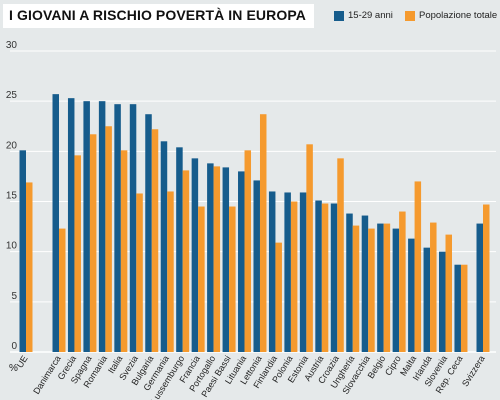 This screenshot has width=500, height=400. What do you see at coordinates (12, 95) in the screenshot?
I see `y-tick-label: 25` at bounding box center [12, 95].